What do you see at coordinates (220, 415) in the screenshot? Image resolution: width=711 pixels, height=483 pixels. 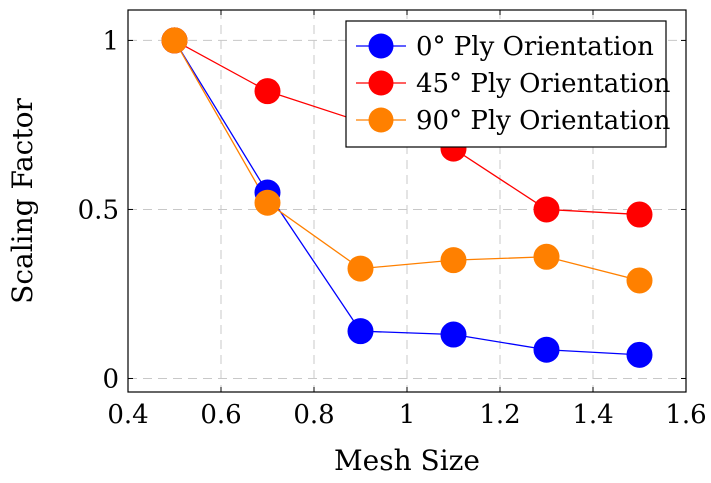 I see `x-tick-label: 0.6` at bounding box center [220, 415].